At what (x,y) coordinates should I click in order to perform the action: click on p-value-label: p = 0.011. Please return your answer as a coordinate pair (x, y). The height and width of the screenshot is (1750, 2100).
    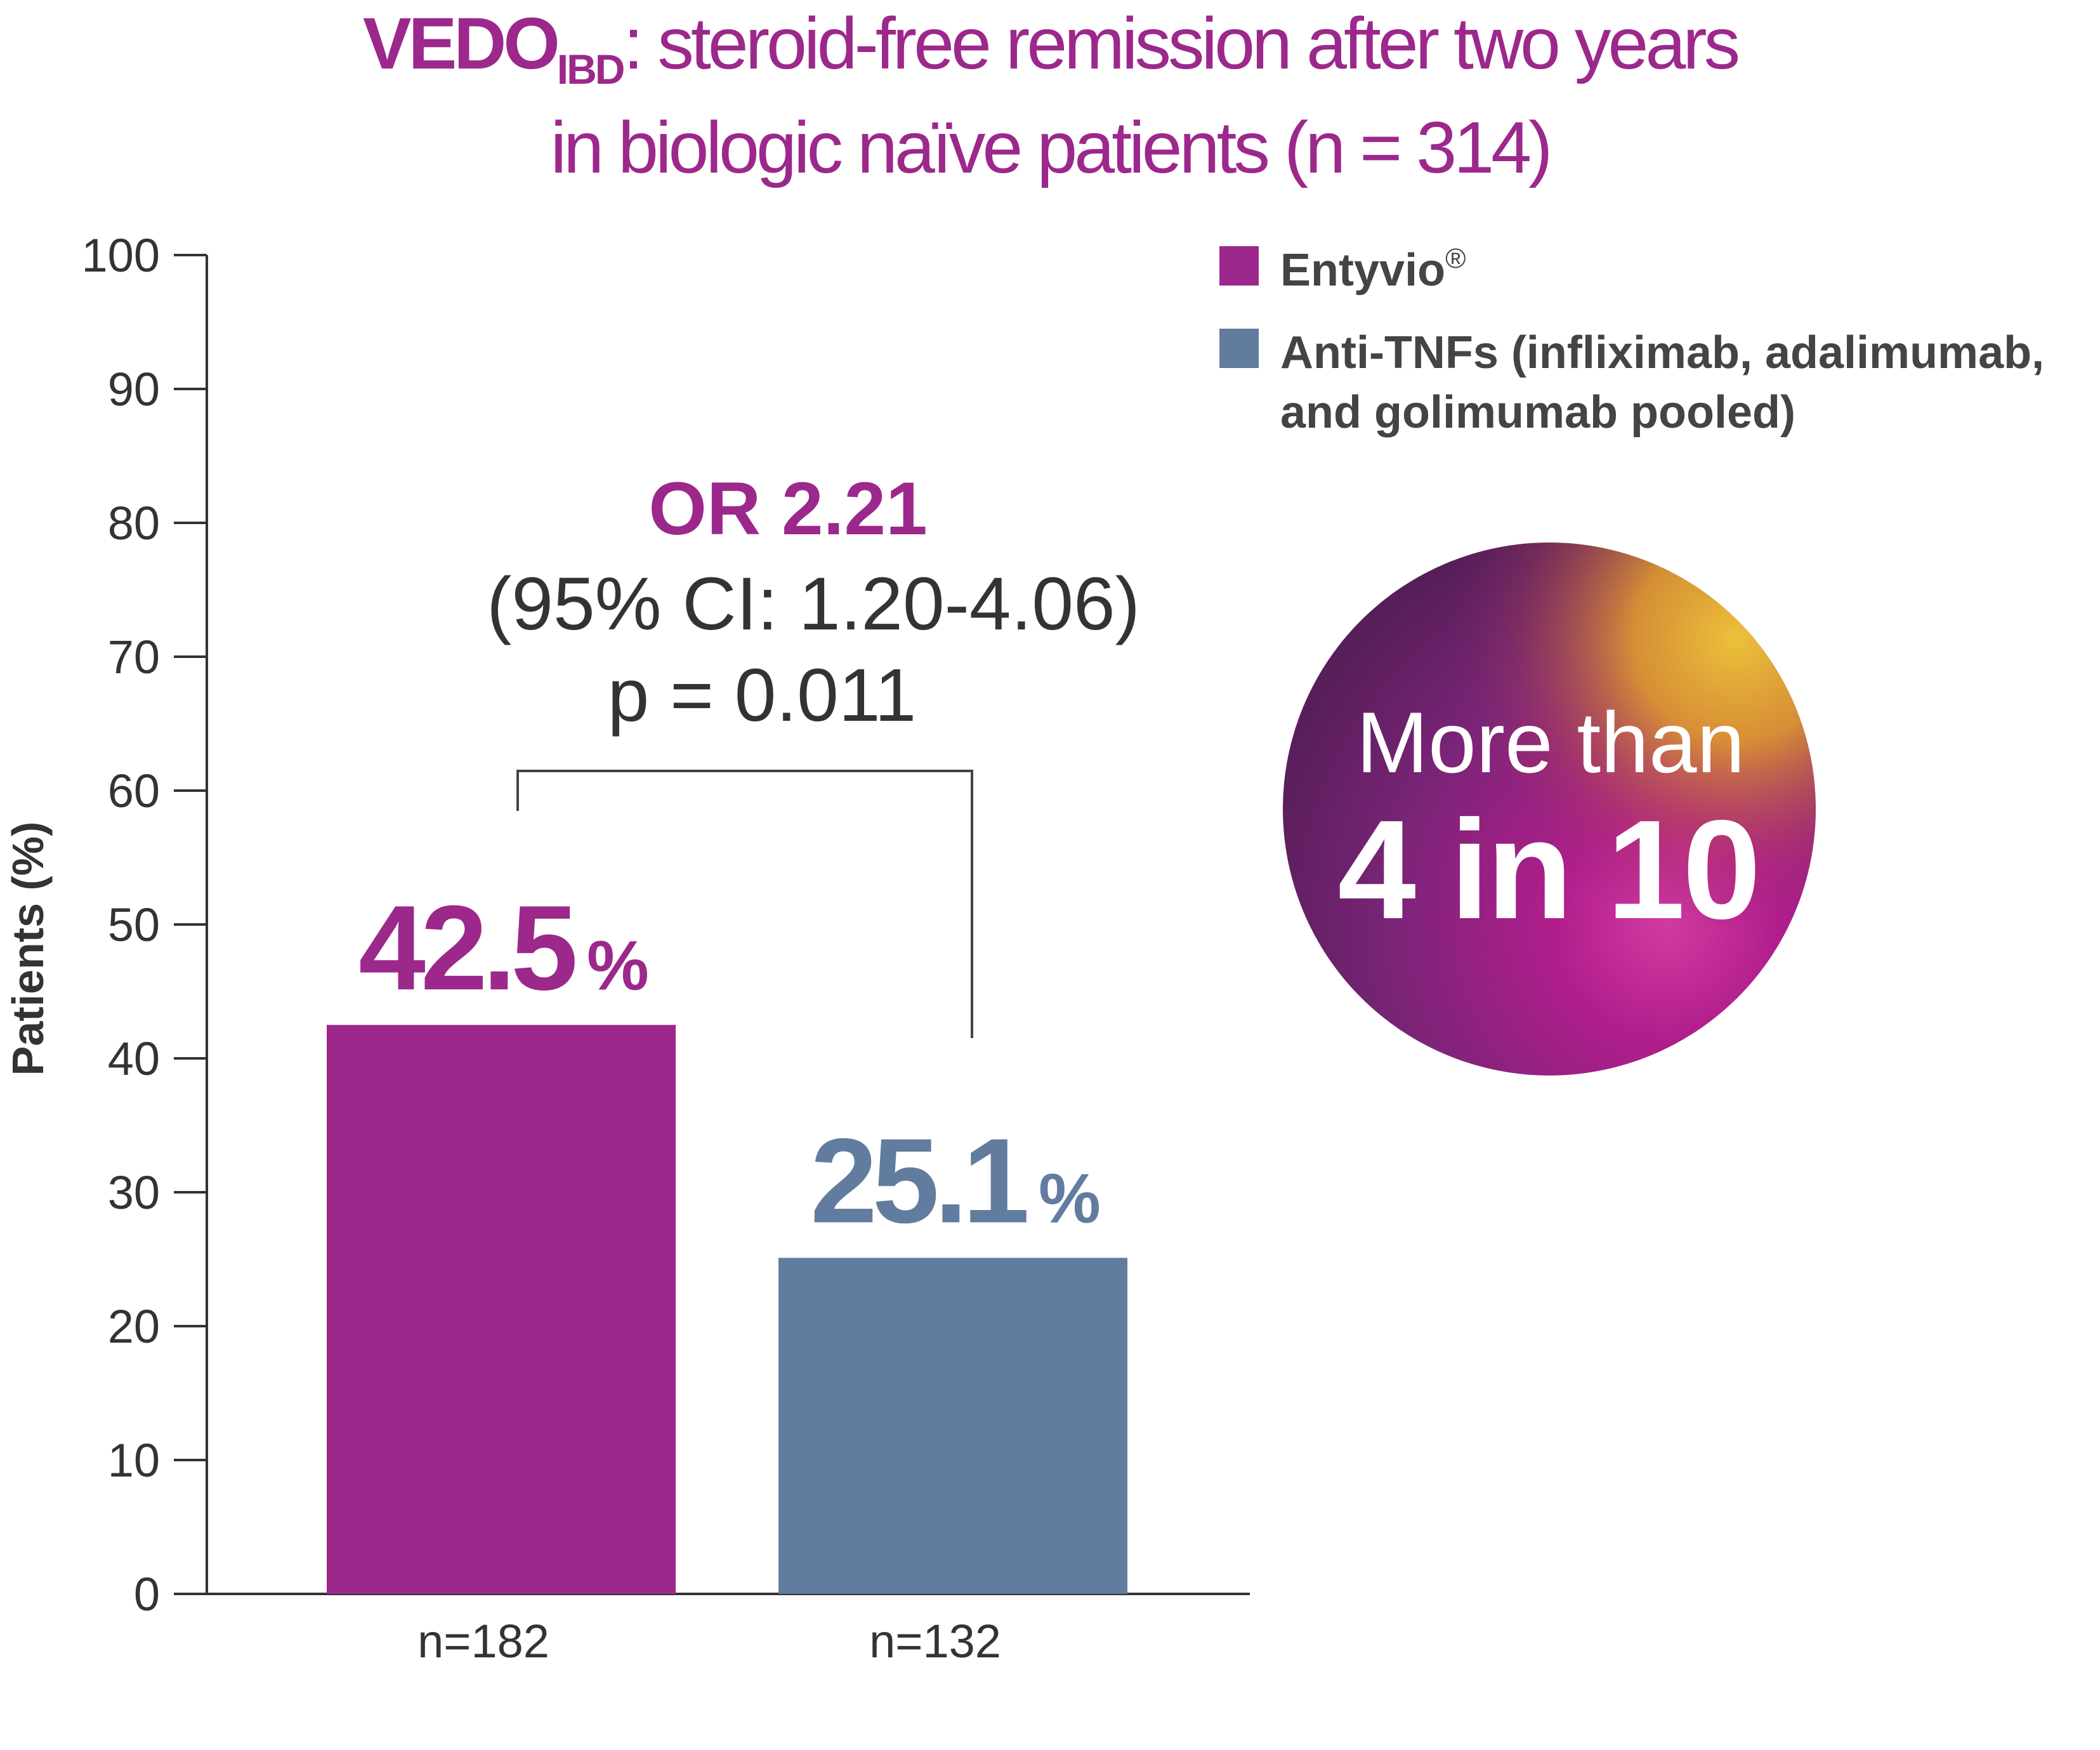
    Looking at the image, I should click on (762, 695).